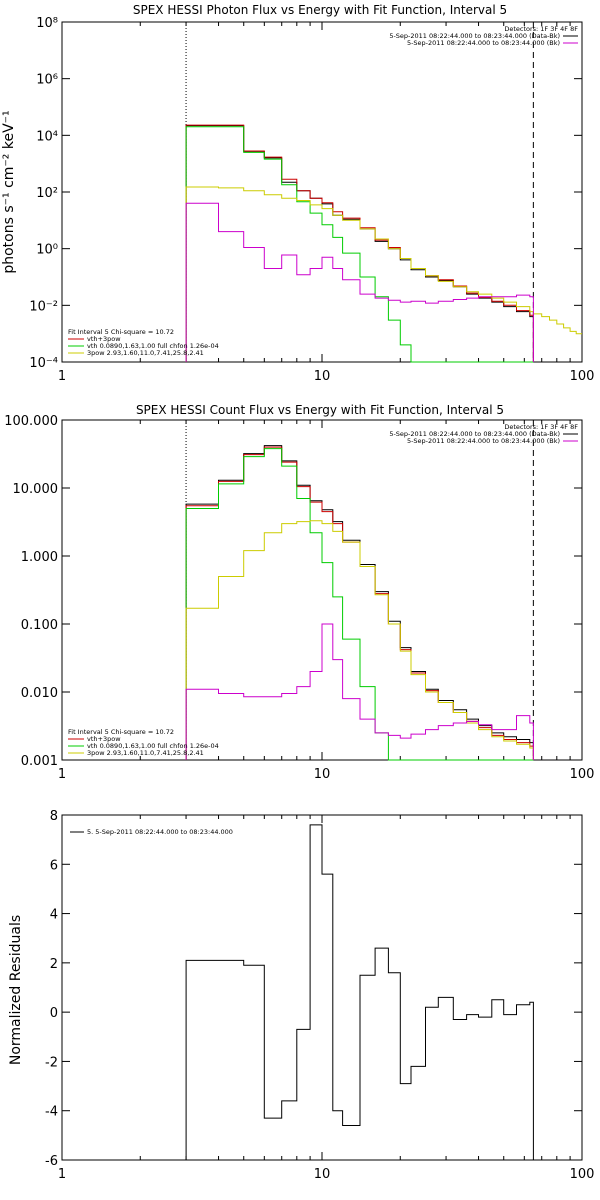 Image resolution: width=600 pixels, height=1200 pixels. Describe the element at coordinates (9, 191) in the screenshot. I see `photon-y-axis-label: photons s⁻¹ cm⁻² keV⁻¹` at that location.